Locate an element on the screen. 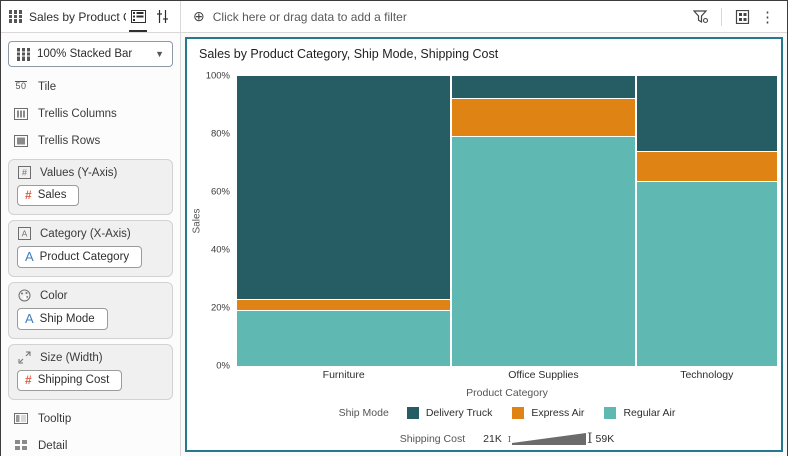 The image size is (788, 456). sidebar-item-trellis-columns: Trellis Columns is located at coordinates (90, 113).